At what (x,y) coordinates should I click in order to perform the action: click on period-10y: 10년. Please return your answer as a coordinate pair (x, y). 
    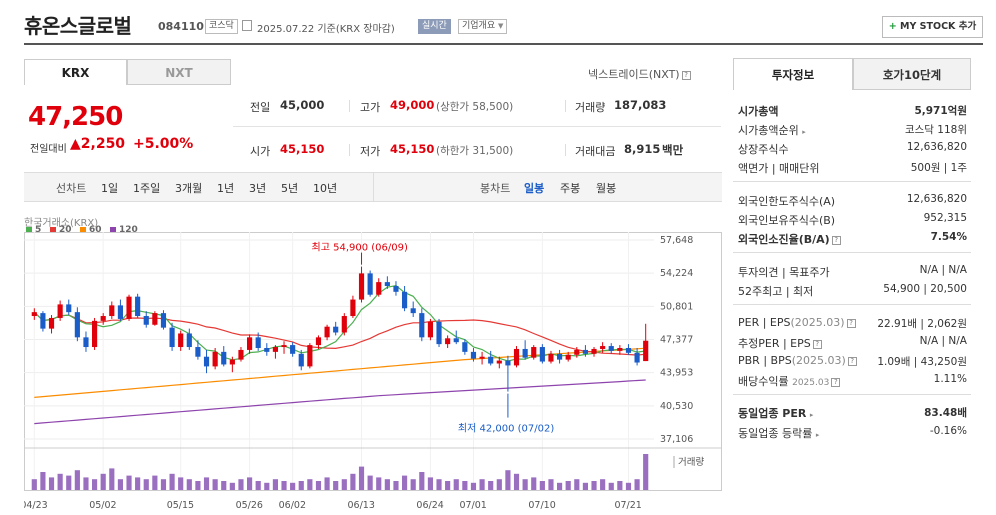
    Looking at the image, I should click on (325, 188).